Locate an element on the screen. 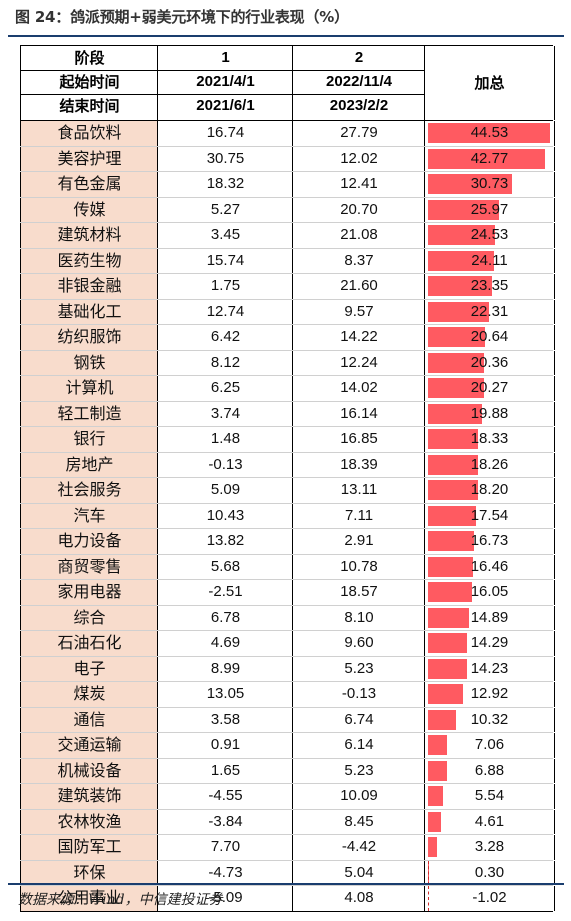 This screenshot has height=921, width=571. industry-name: 家用电器 is located at coordinates (89, 592).